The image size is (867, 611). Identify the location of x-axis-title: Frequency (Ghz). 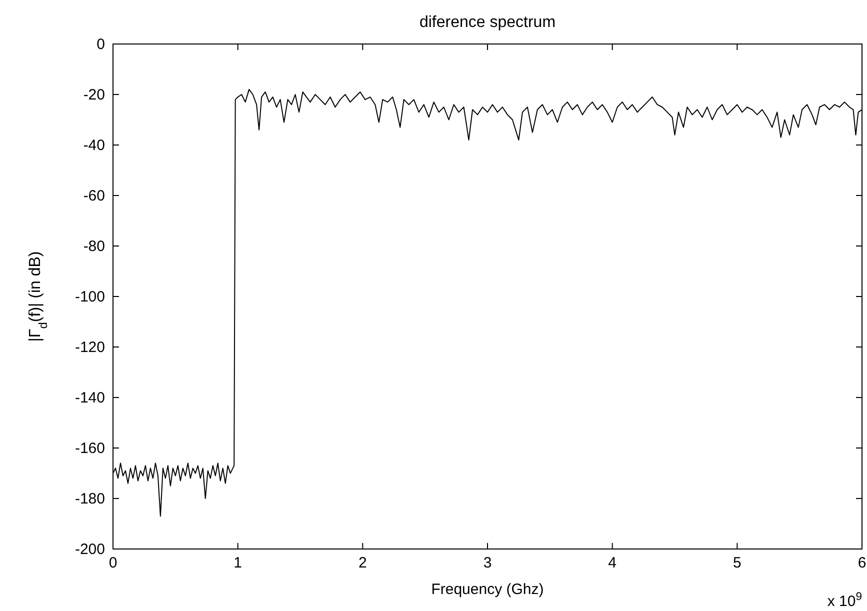
(487, 589).